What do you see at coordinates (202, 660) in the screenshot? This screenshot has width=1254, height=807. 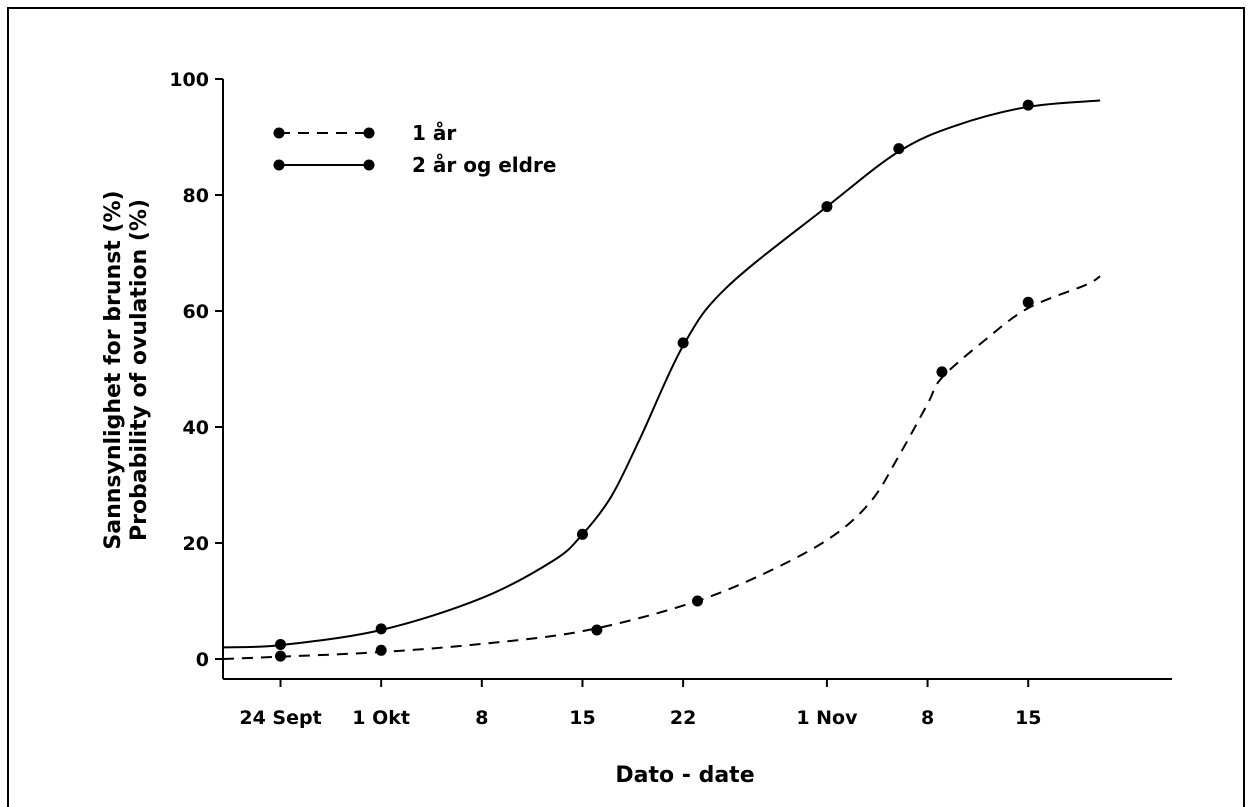 I see `y-tick-label: 0` at bounding box center [202, 660].